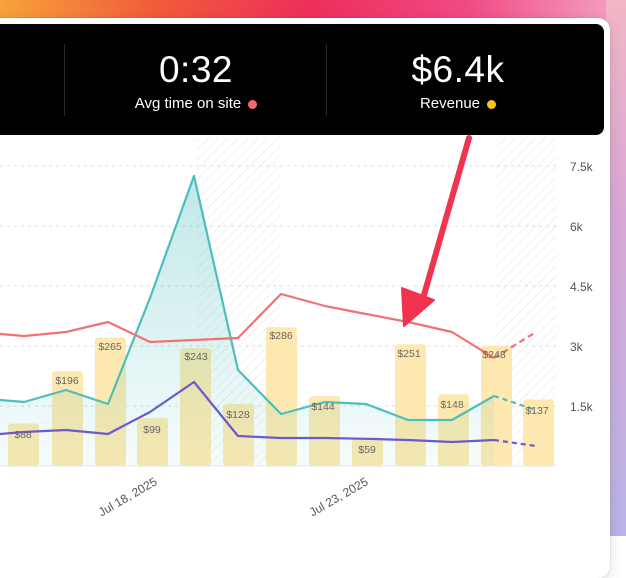  Describe the element at coordinates (128, 496) in the screenshot. I see `x-tick-label: Jul 18, 2025` at that location.